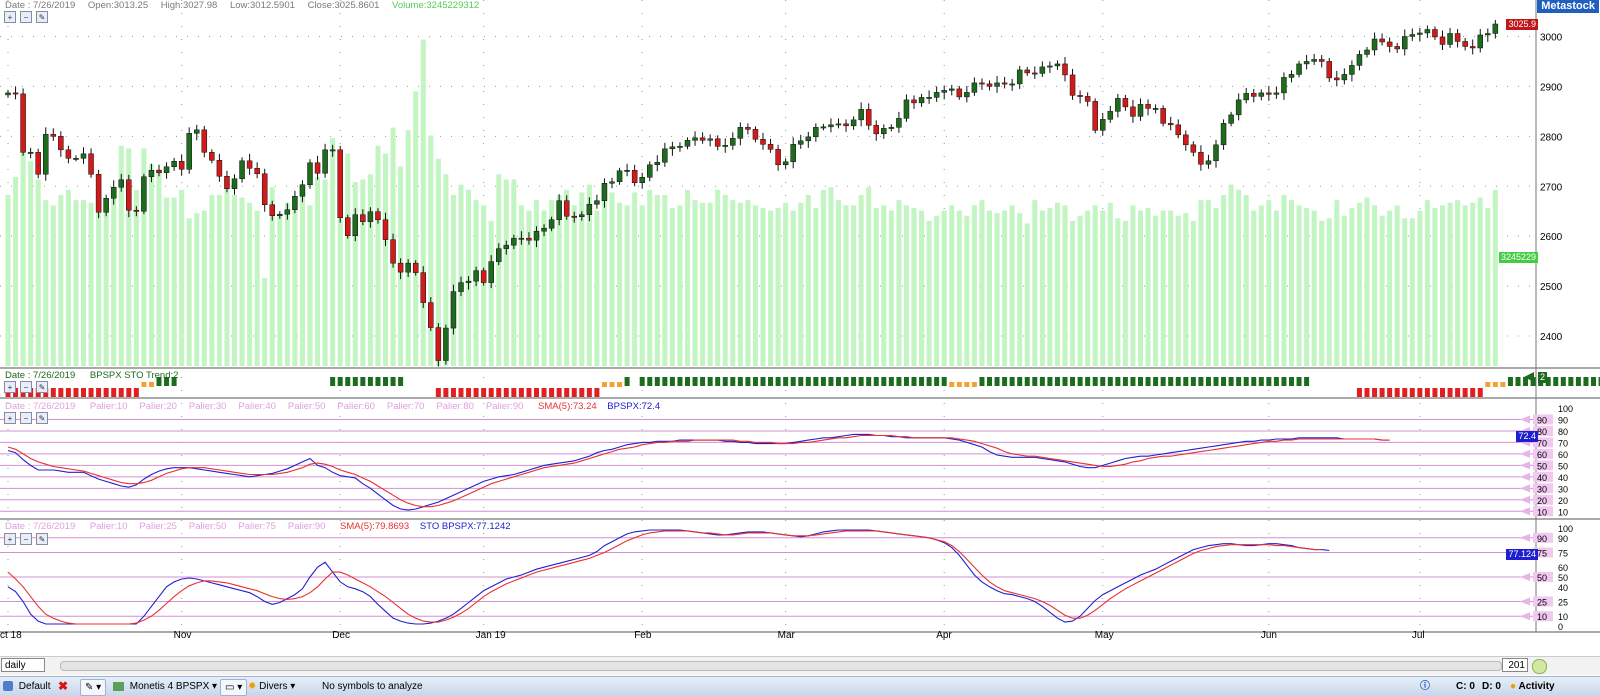 The image size is (1600, 696). I want to click on level-label: Palier:60, so click(356, 406).